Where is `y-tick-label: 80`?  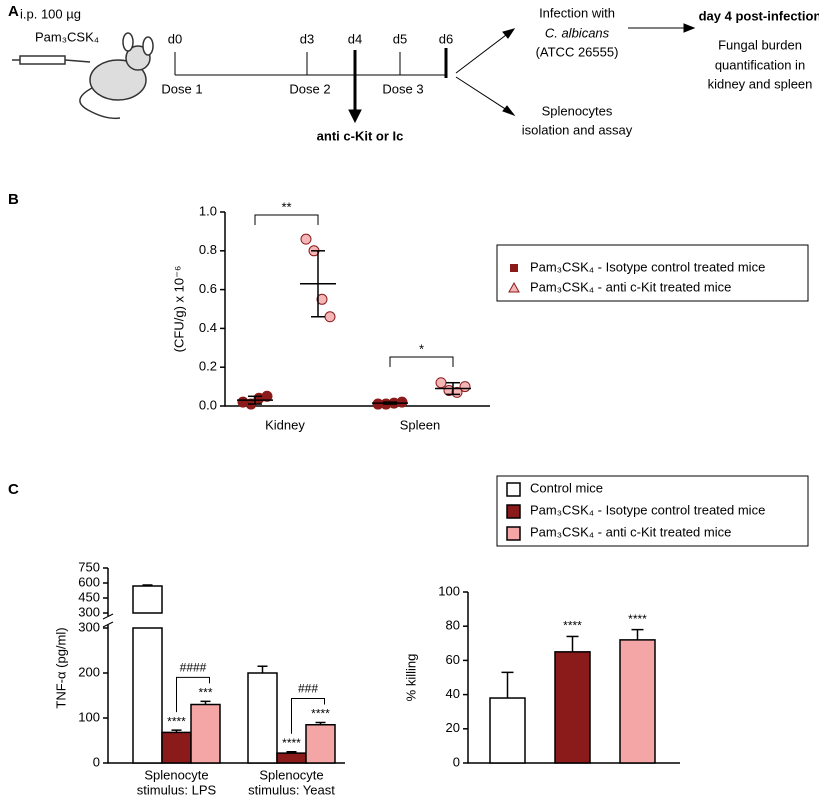 y-tick-label: 80 is located at coordinates (453, 625).